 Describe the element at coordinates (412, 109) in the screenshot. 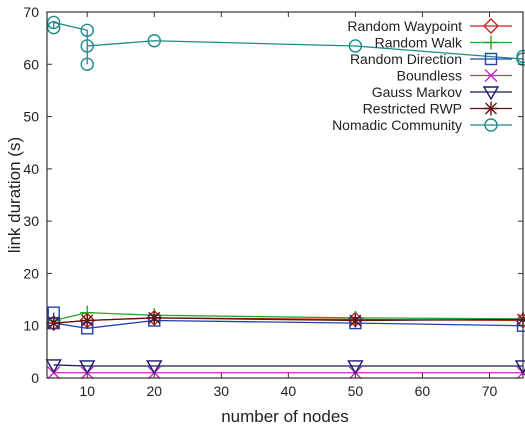

I see `legend-label: Restricted RWP` at that location.